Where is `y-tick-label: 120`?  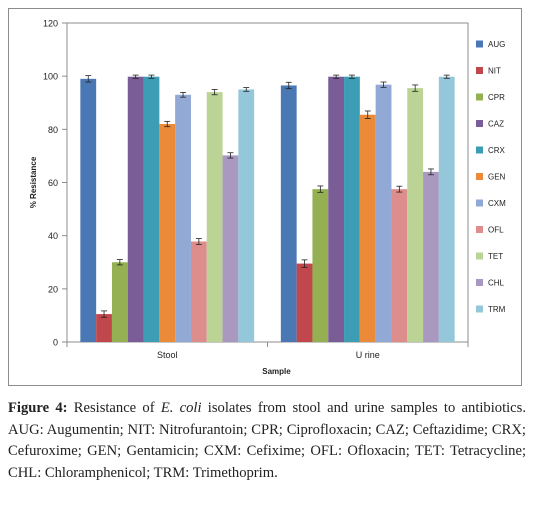 y-tick-label: 120 is located at coordinates (50, 24).